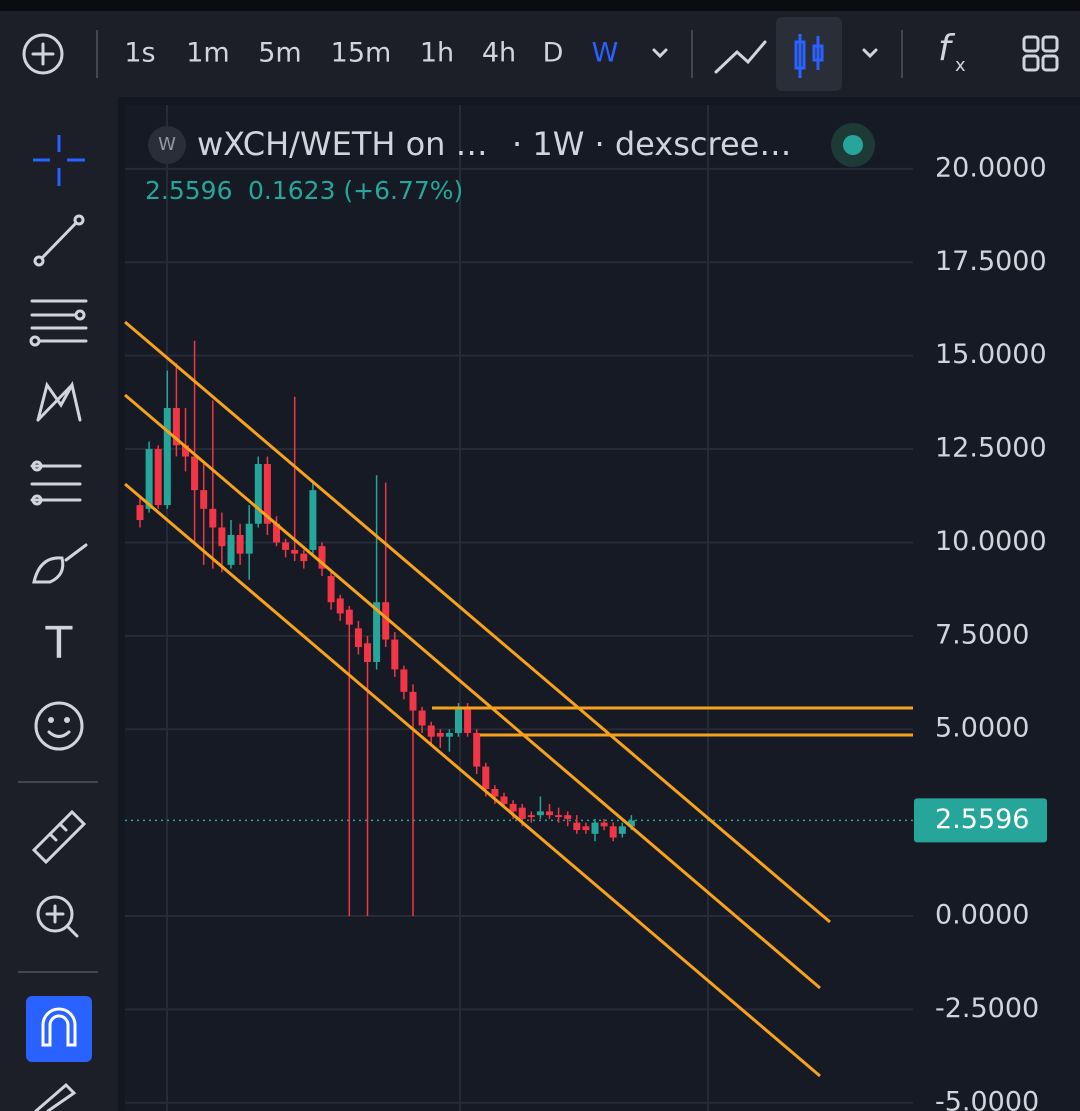 This screenshot has height=1111, width=1080. I want to click on chart-type-menu, so click(870, 53).